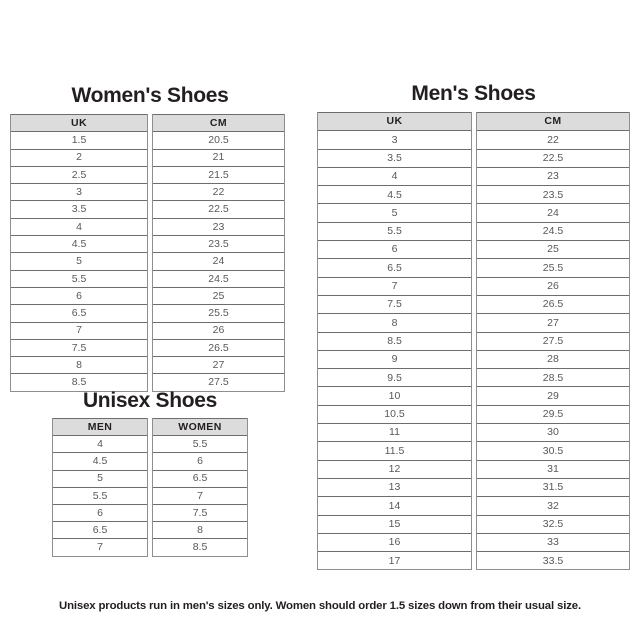 This screenshot has height=640, width=640. I want to click on table-cell: 11.5, so click(394, 450).